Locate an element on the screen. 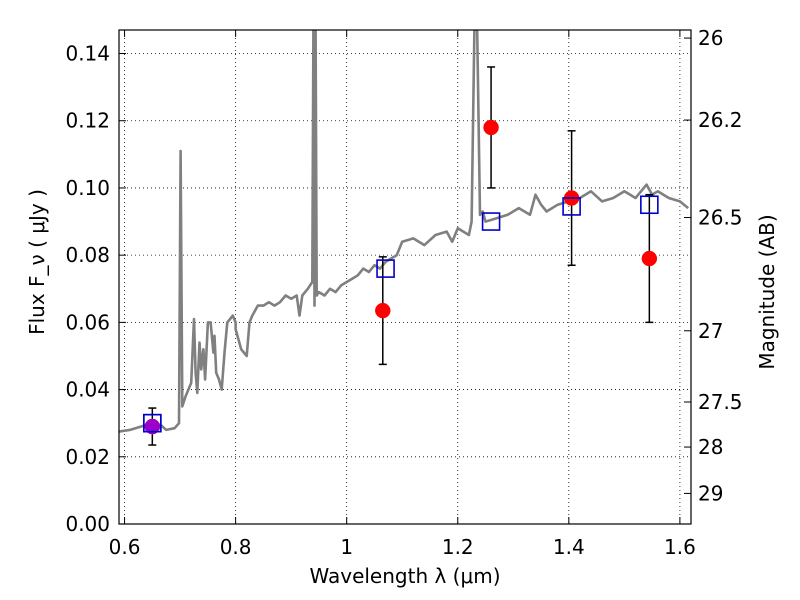 The image size is (800, 600). y-tick-label: 0.02 is located at coordinates (87, 457).